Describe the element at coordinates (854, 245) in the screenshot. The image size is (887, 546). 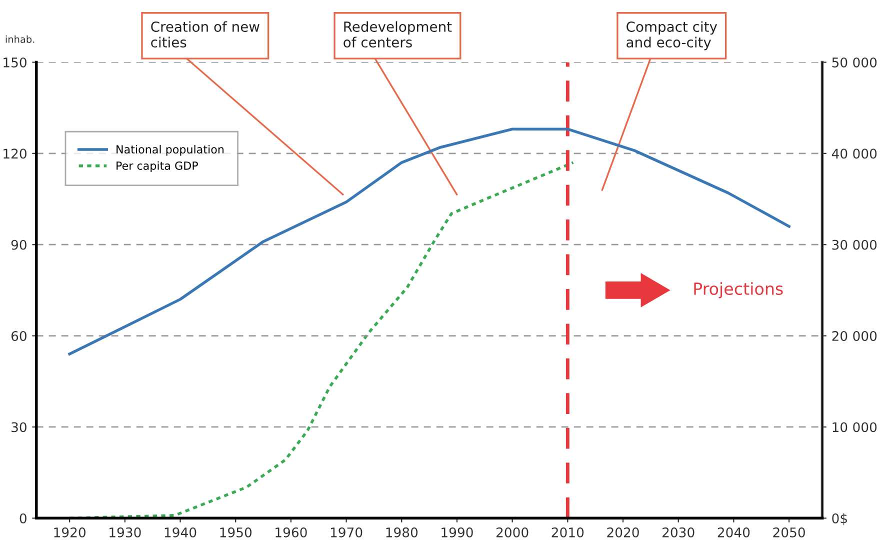
I see `y2-tick-label: 30 000` at that location.